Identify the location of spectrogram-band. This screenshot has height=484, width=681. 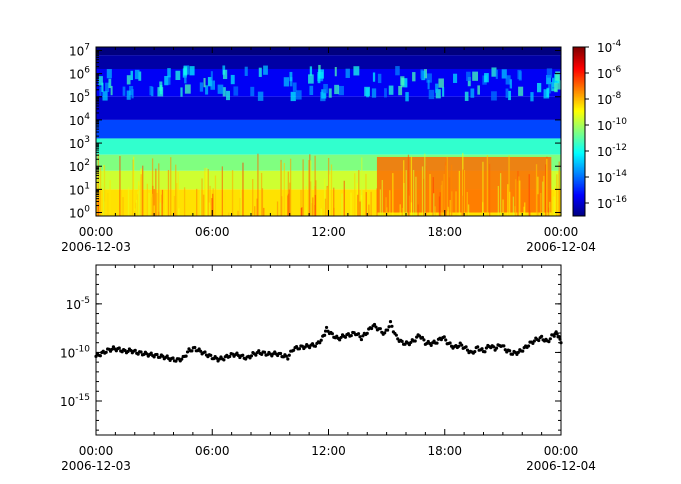
(328, 129).